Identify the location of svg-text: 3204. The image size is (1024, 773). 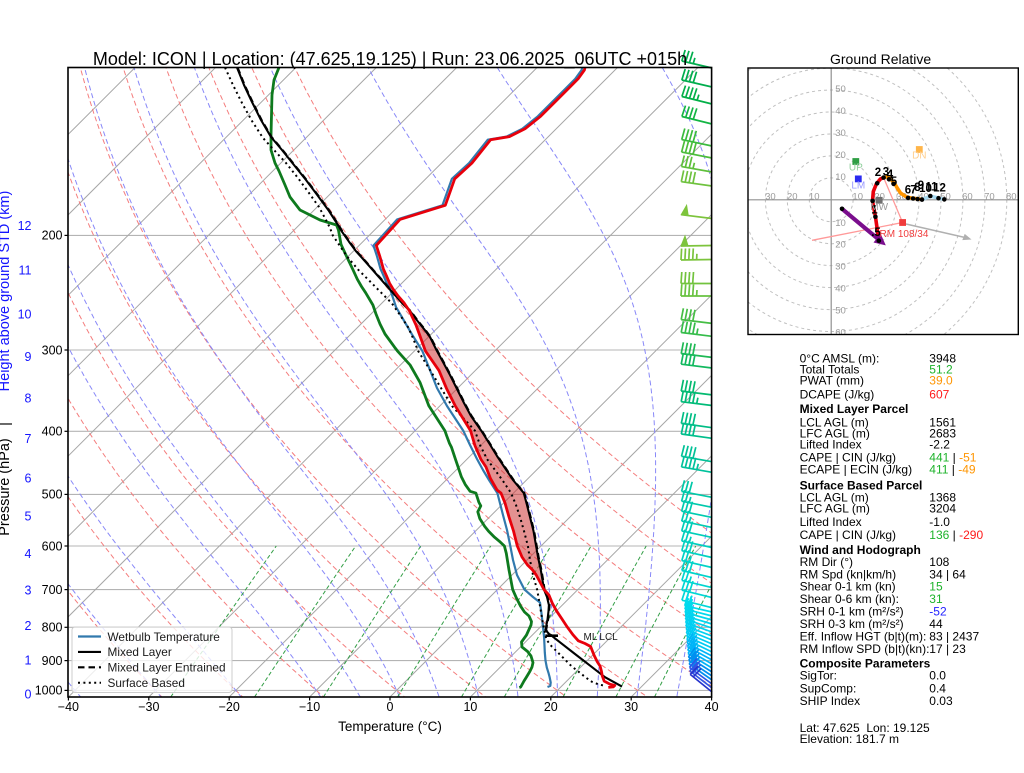
(942, 509).